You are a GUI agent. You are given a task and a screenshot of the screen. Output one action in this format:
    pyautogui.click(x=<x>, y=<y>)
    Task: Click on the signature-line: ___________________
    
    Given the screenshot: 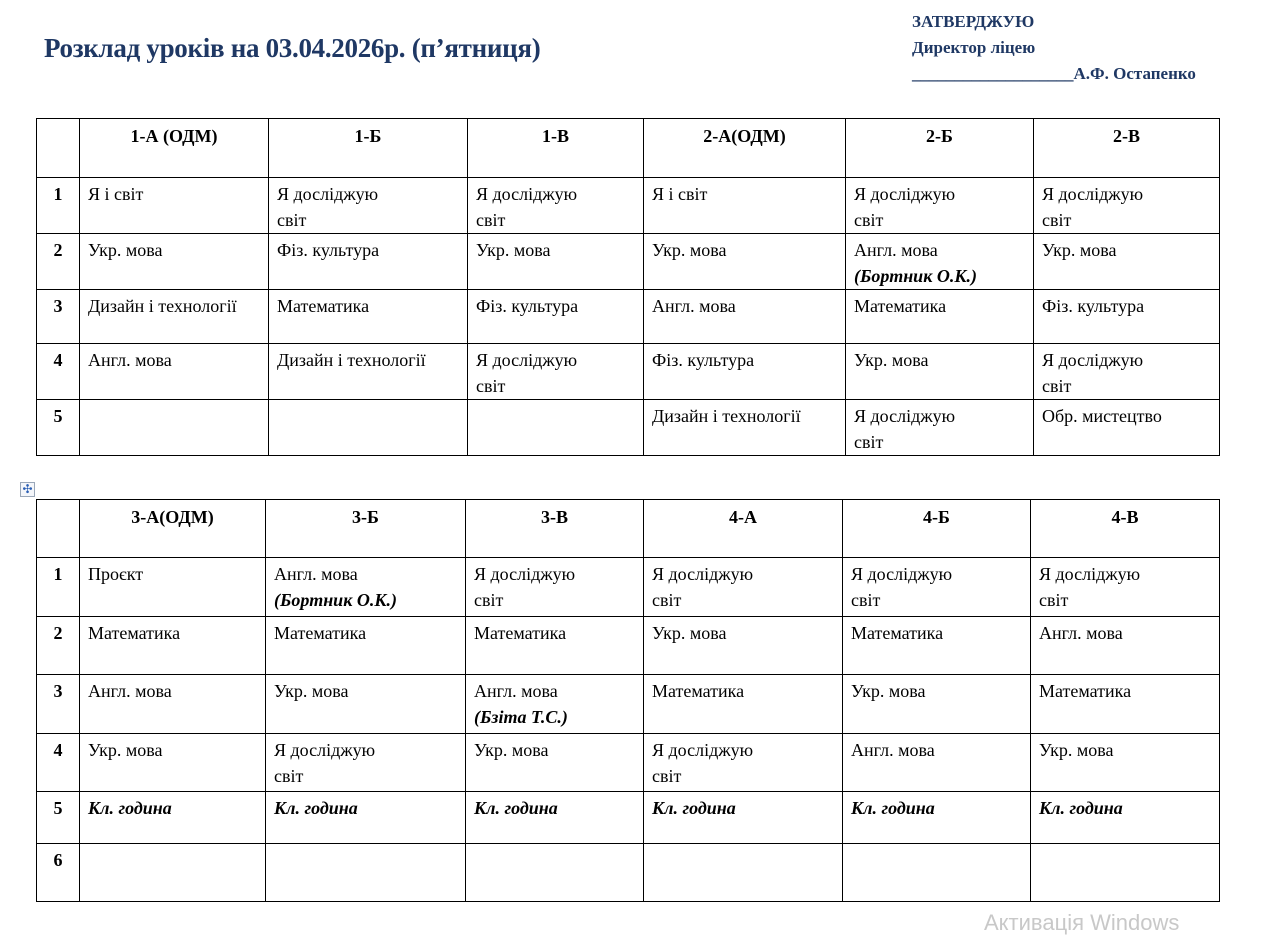 What is the action you would take?
    pyautogui.click(x=993, y=73)
    